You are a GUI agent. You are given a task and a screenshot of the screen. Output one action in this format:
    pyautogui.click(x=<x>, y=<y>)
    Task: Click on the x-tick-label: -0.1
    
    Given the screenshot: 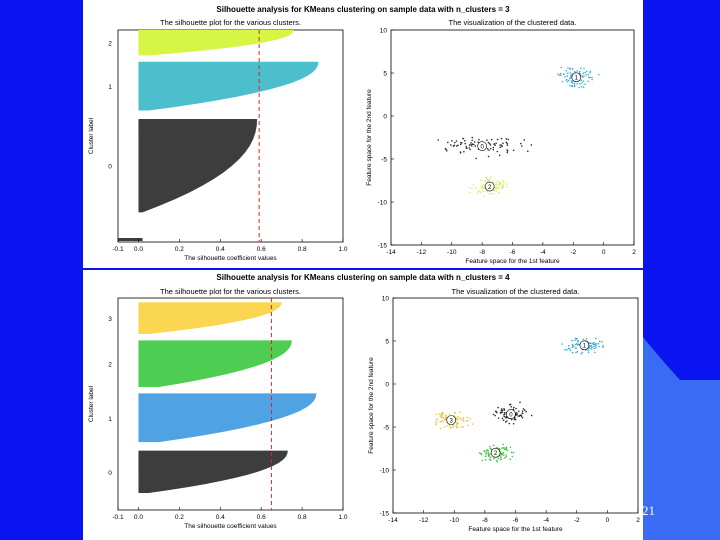 What is the action you would take?
    pyautogui.click(x=118, y=517)
    